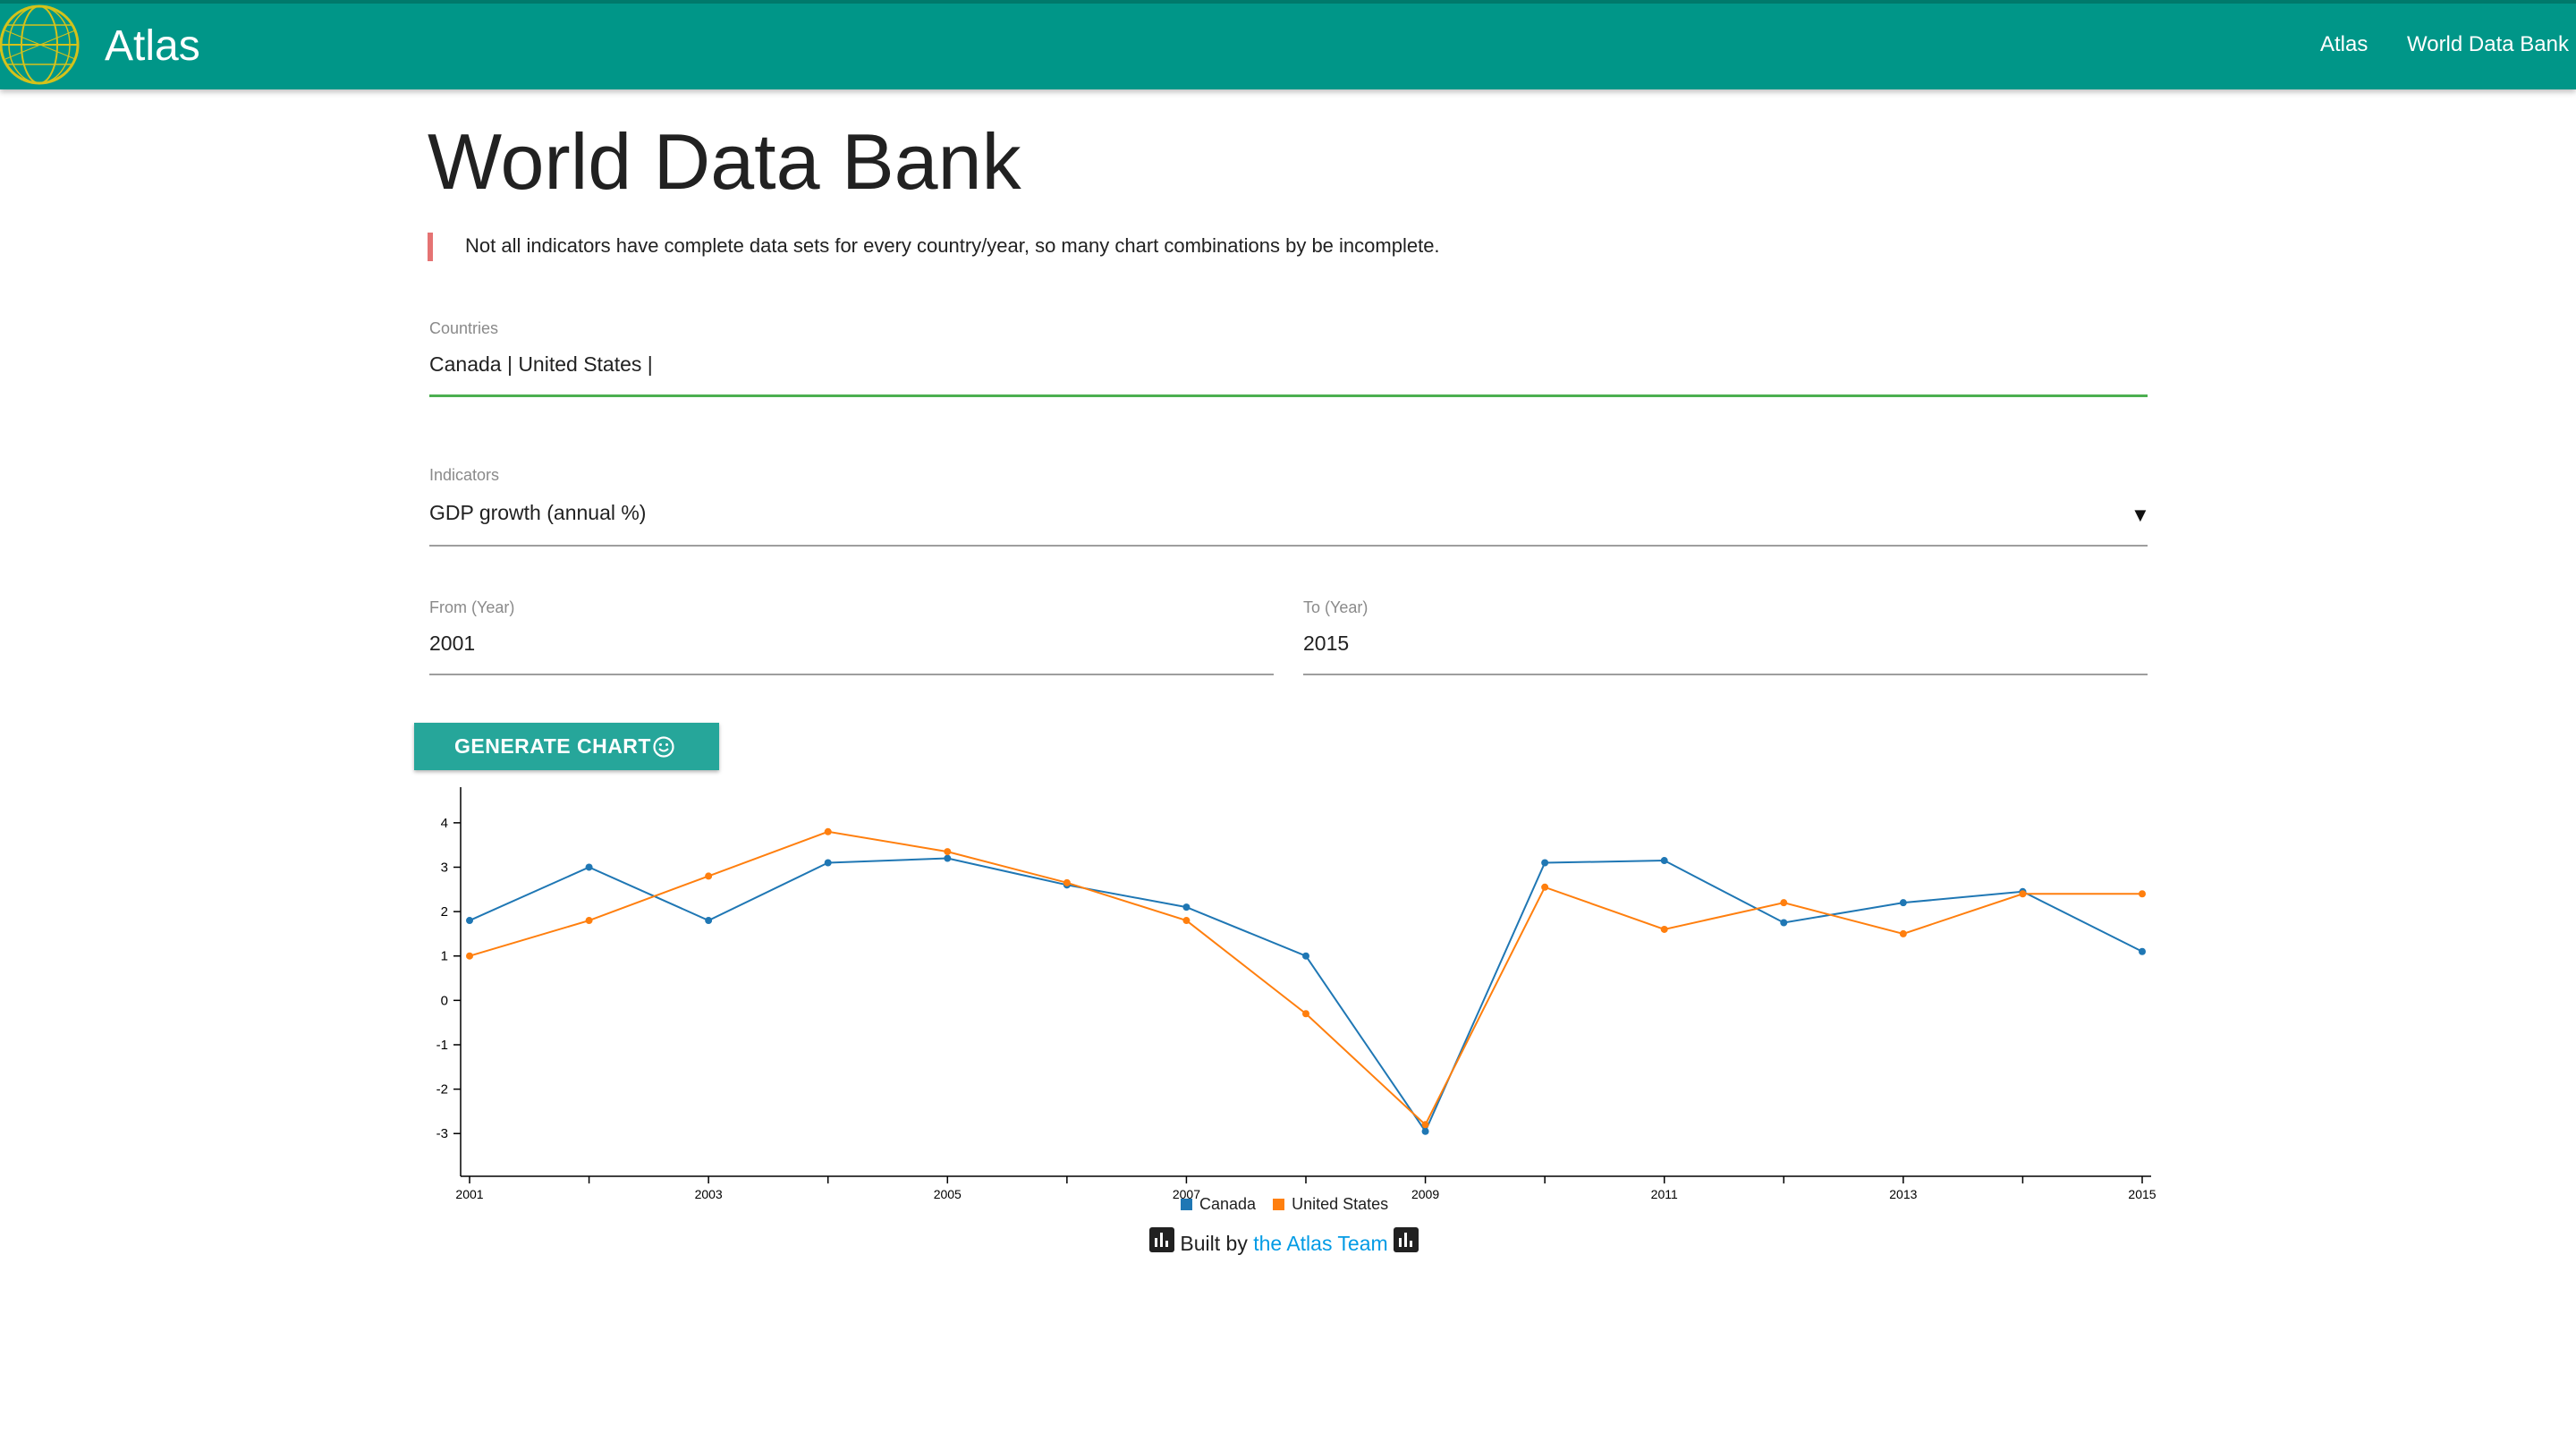  I want to click on page-title: World Data Bank, so click(724, 161).